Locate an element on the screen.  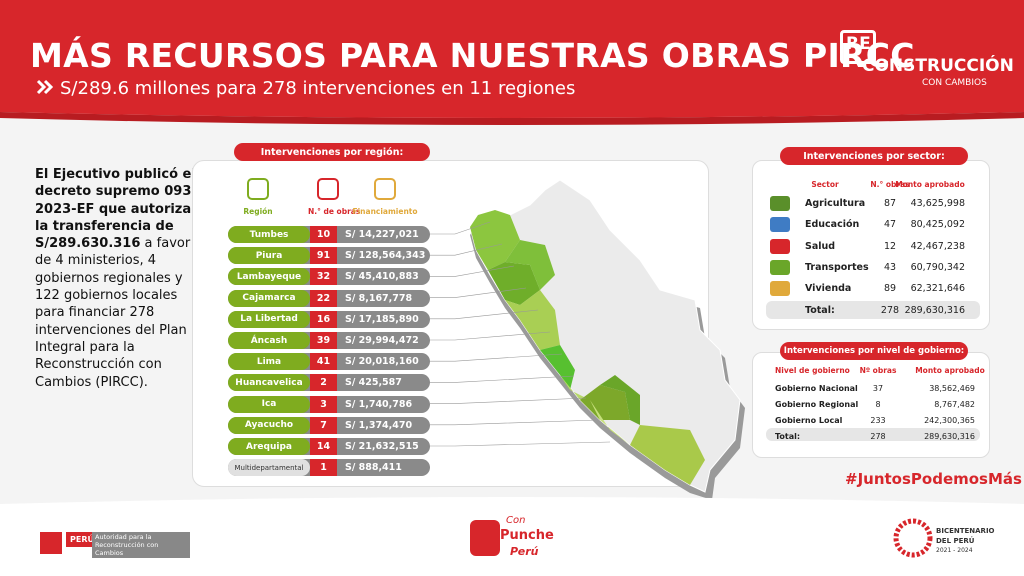
logo-frame is located at coordinates (858, 47).